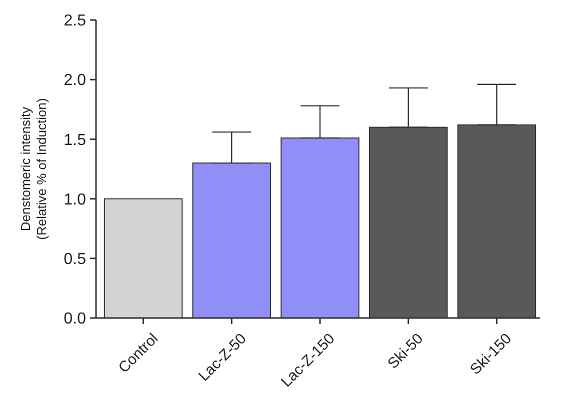 This screenshot has width=570, height=416. Describe the element at coordinates (75, 319) in the screenshot. I see `y-tick-label: 0.0` at that location.